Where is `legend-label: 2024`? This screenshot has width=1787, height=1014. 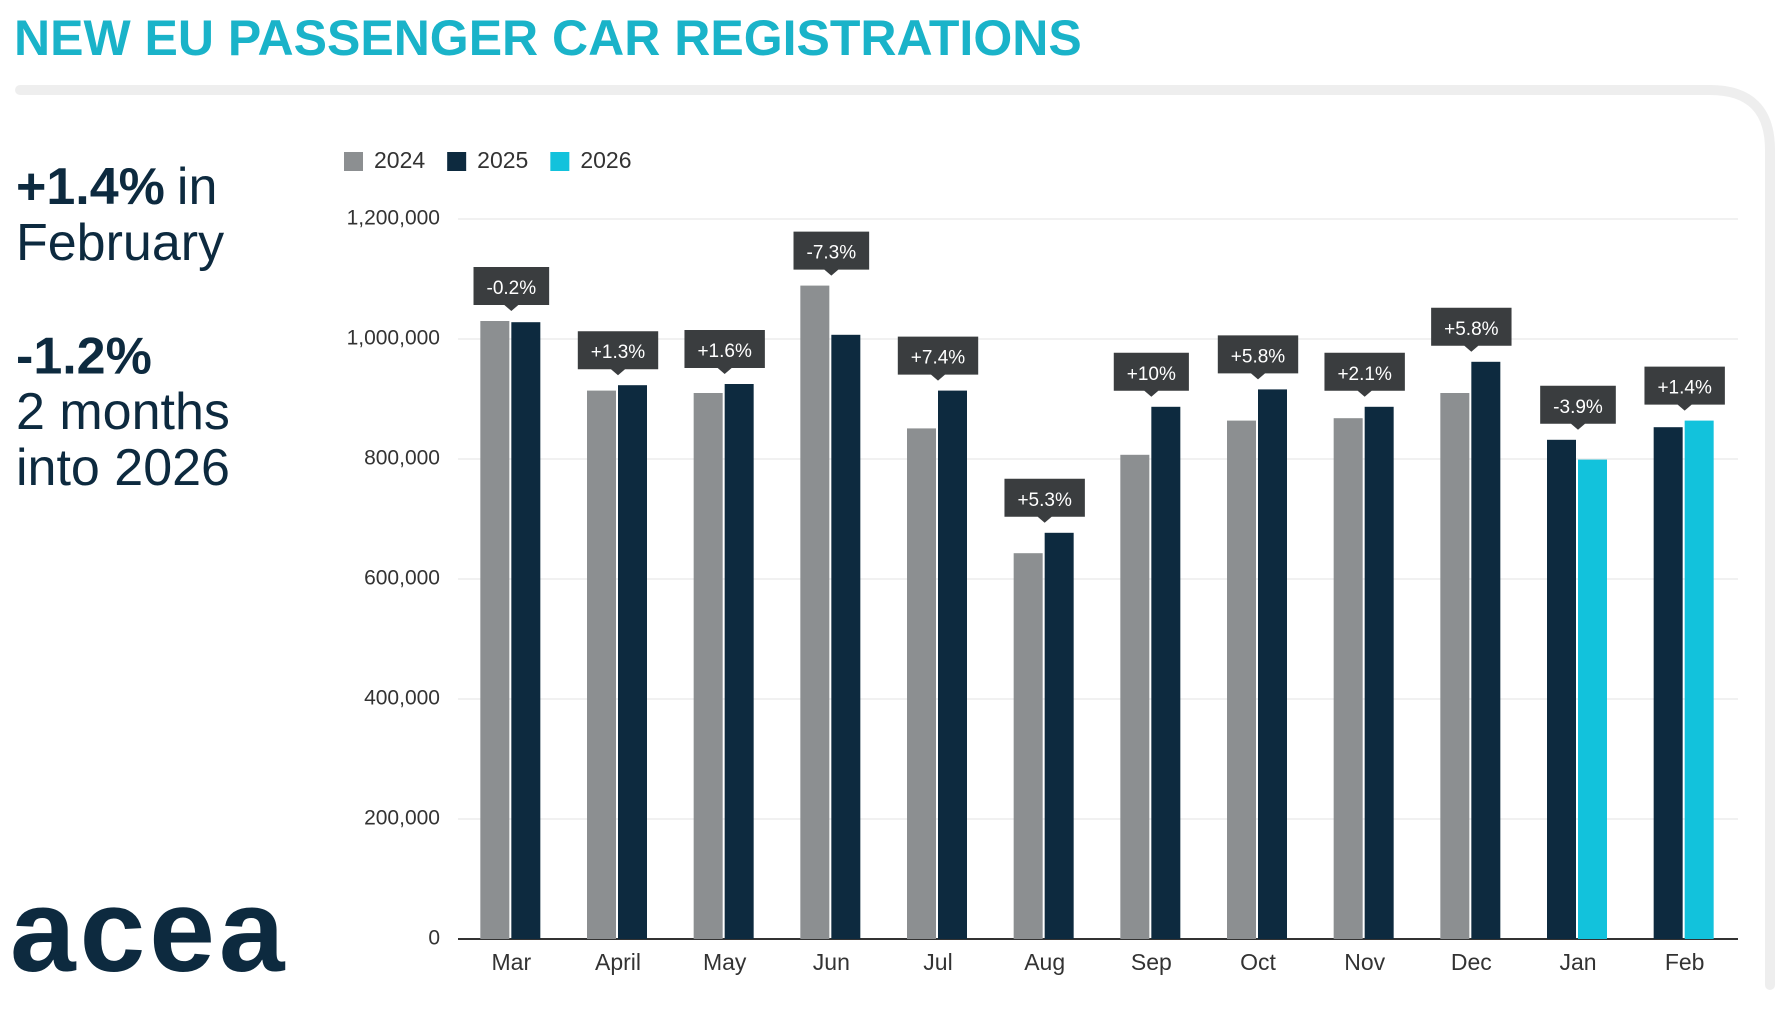
legend-label: 2024 is located at coordinates (399, 160).